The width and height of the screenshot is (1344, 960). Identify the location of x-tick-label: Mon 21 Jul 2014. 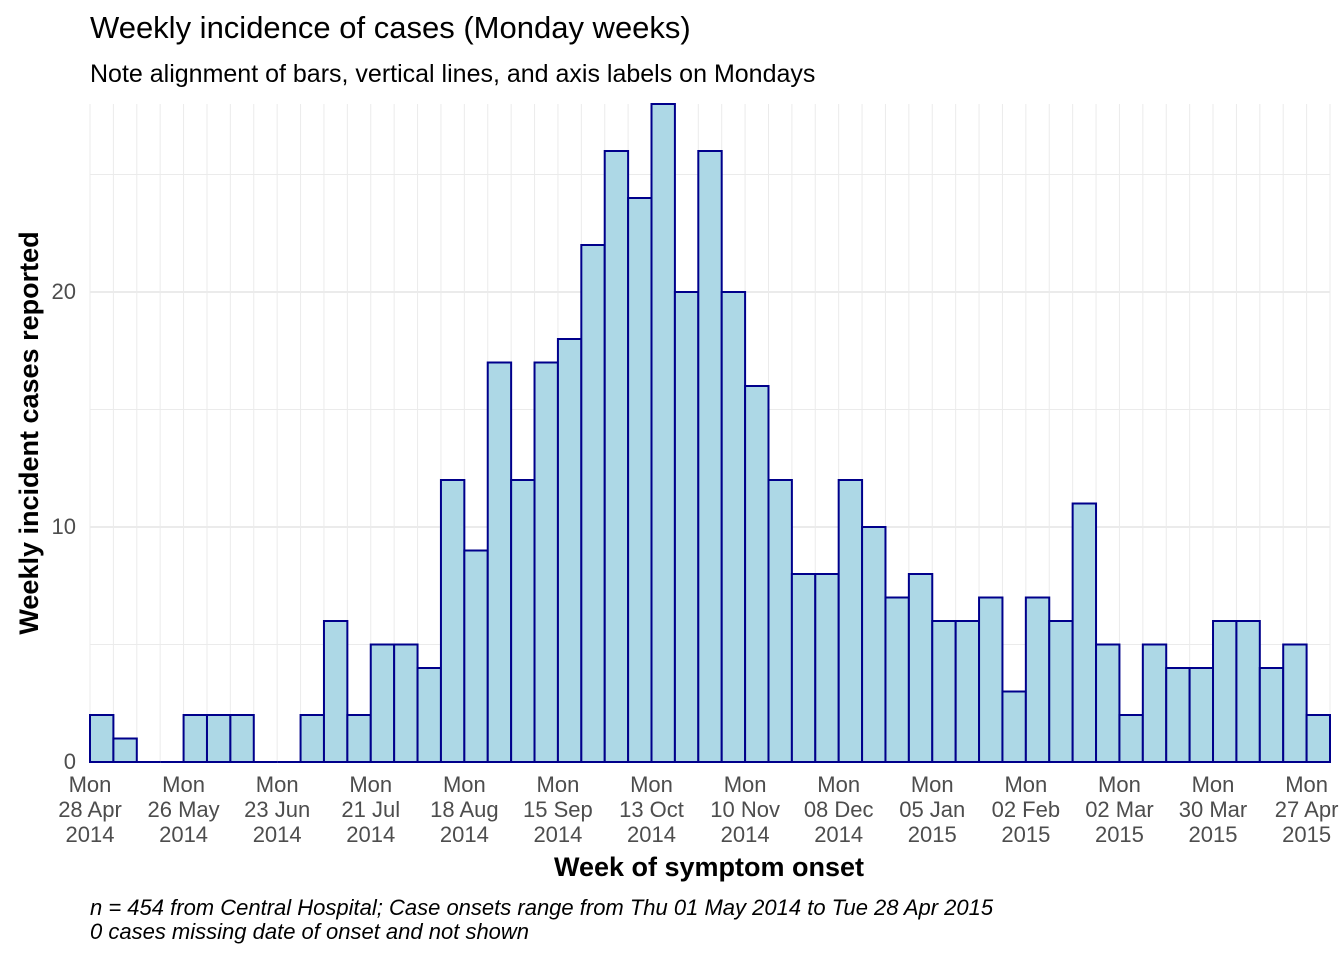
(370, 809).